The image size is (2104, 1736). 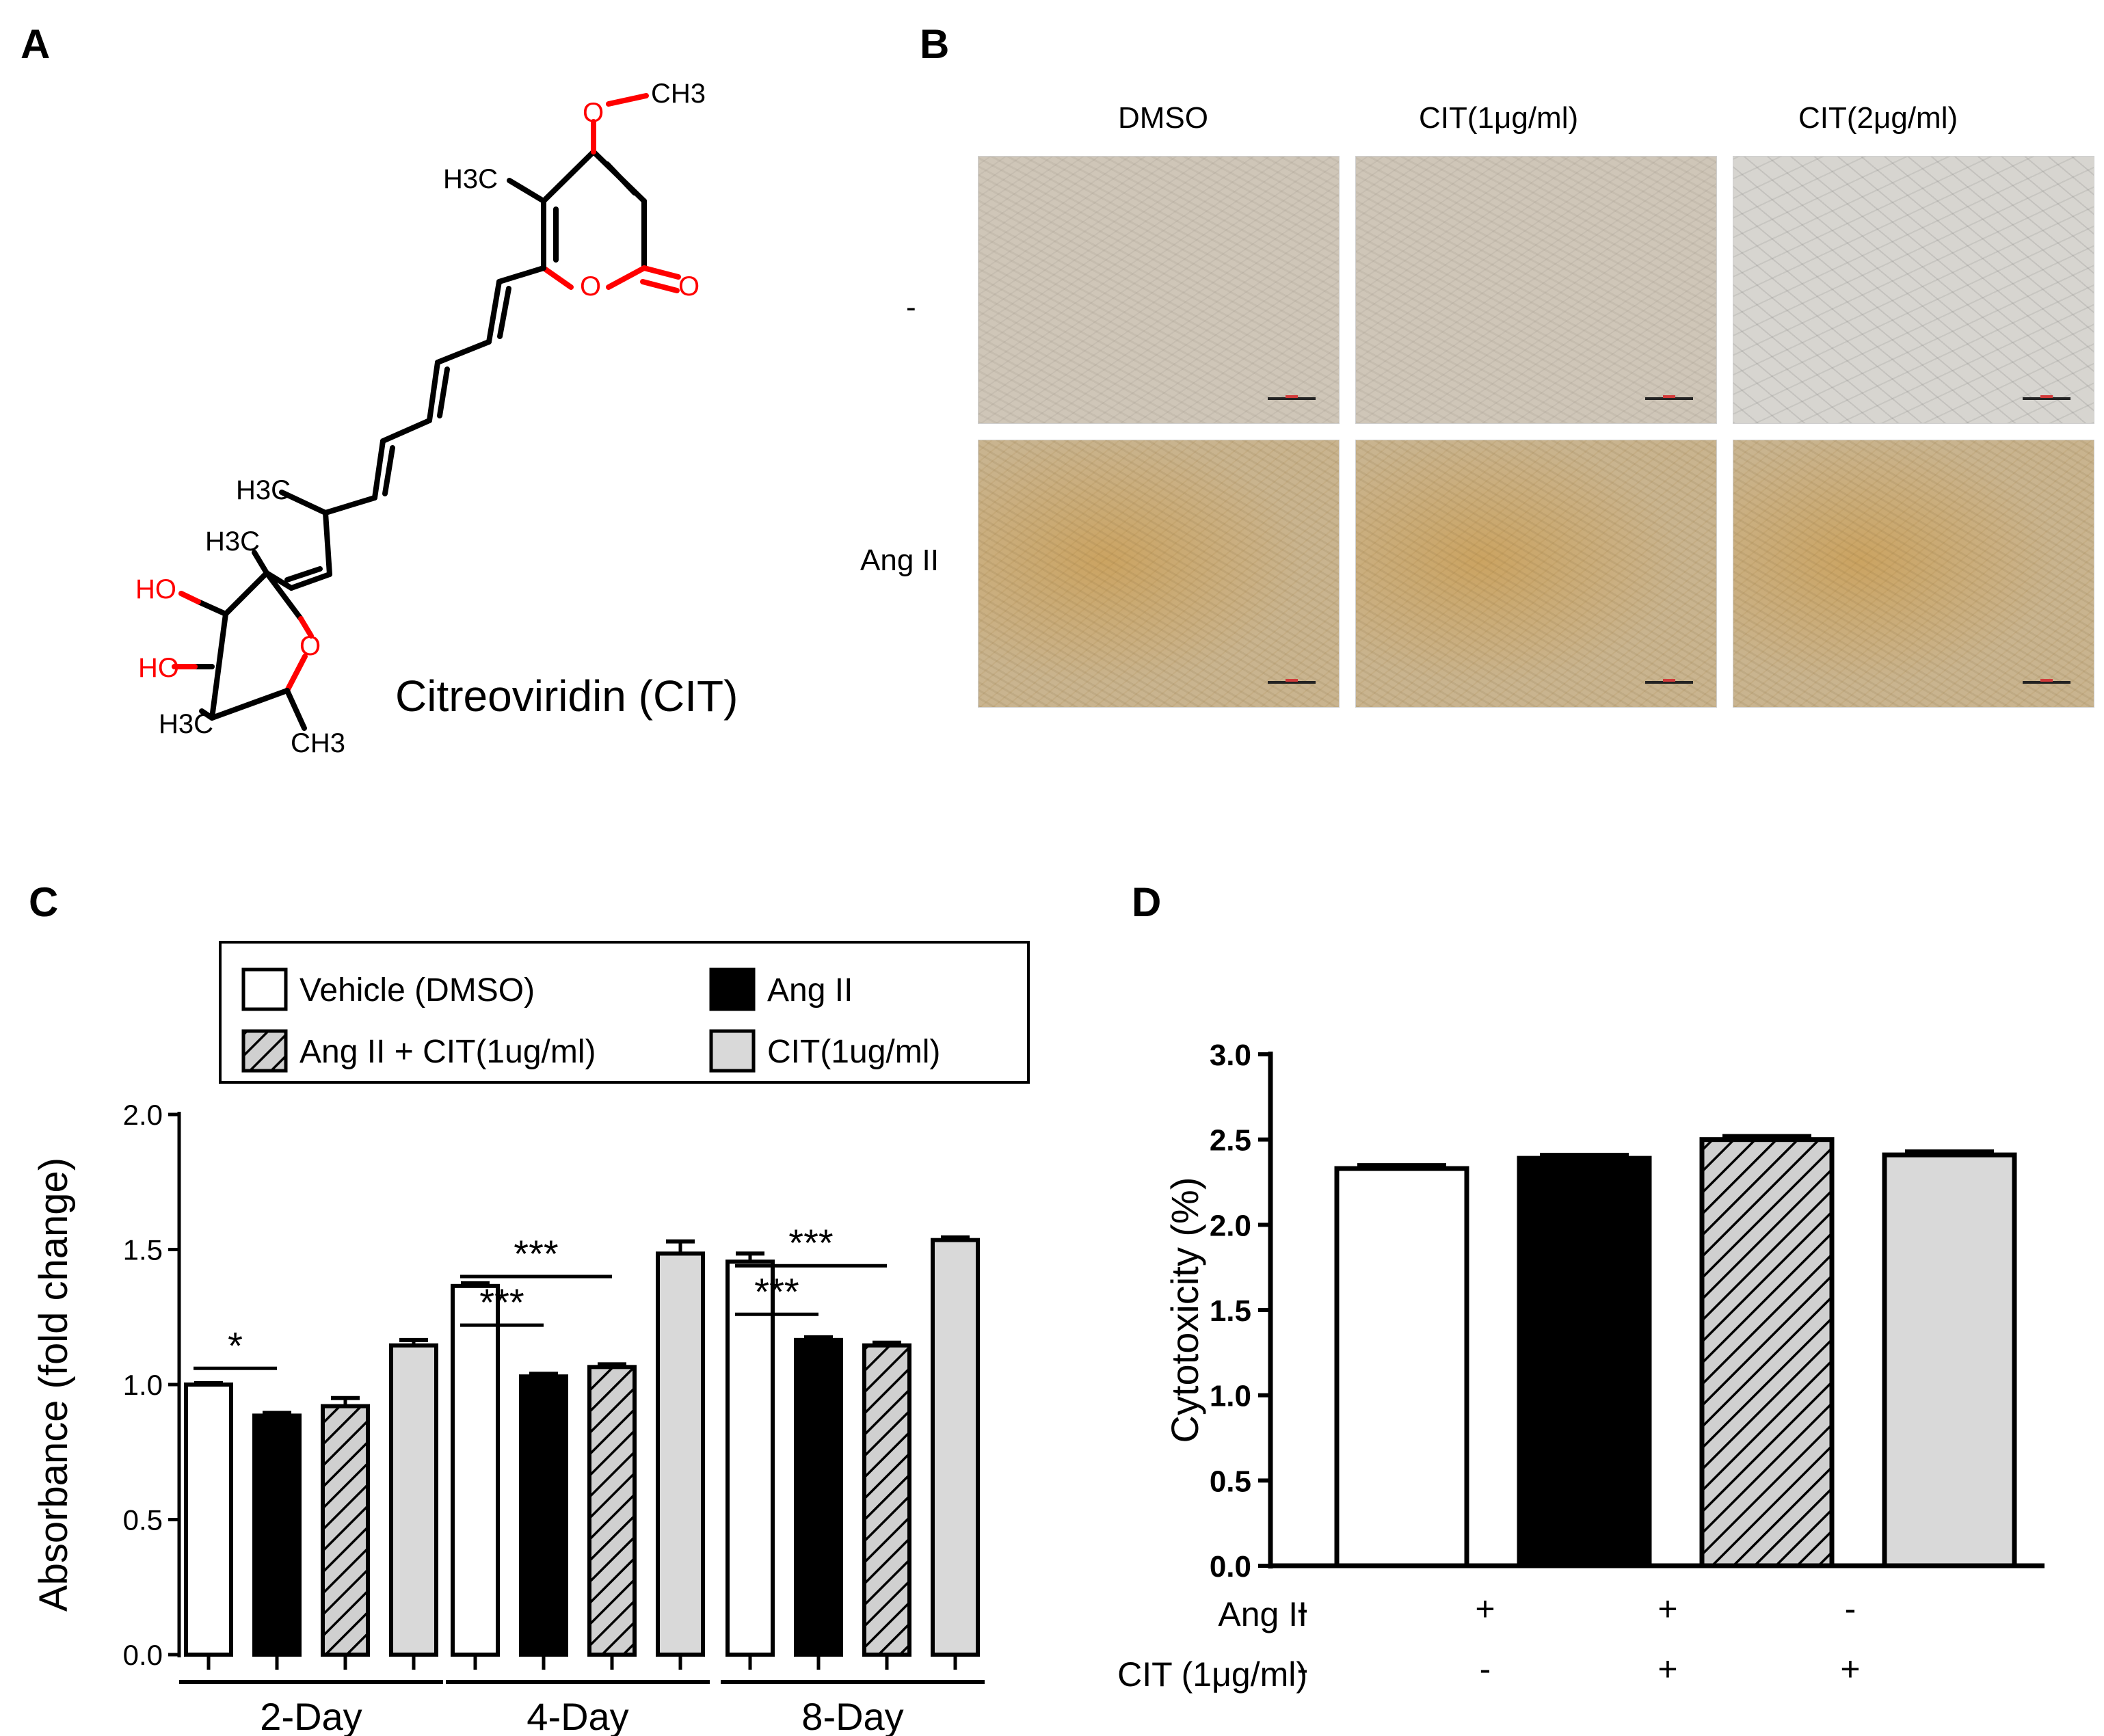 I want to click on polyene-chain, so click(x=412, y=428).